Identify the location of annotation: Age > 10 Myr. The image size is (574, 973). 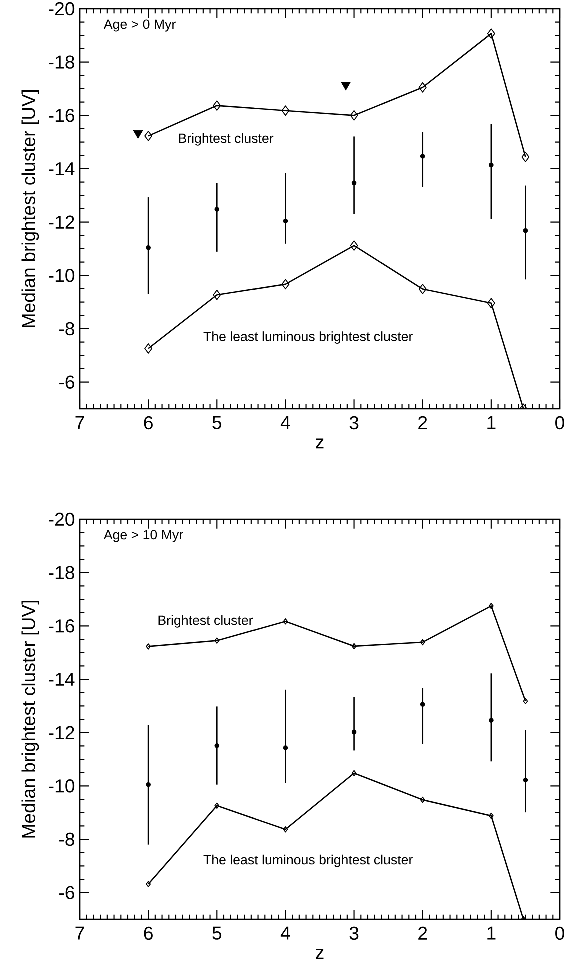
(144, 536).